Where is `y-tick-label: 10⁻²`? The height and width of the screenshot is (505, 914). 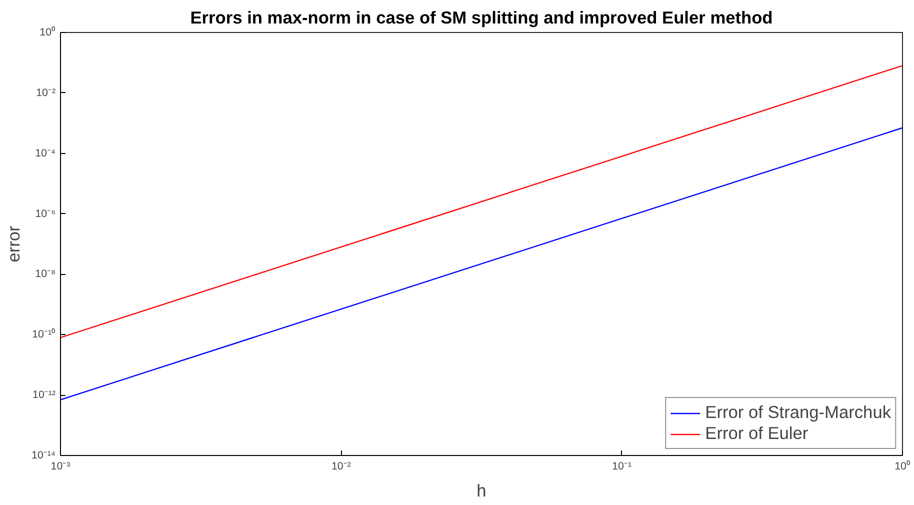 y-tick-label: 10⁻² is located at coordinates (46, 92).